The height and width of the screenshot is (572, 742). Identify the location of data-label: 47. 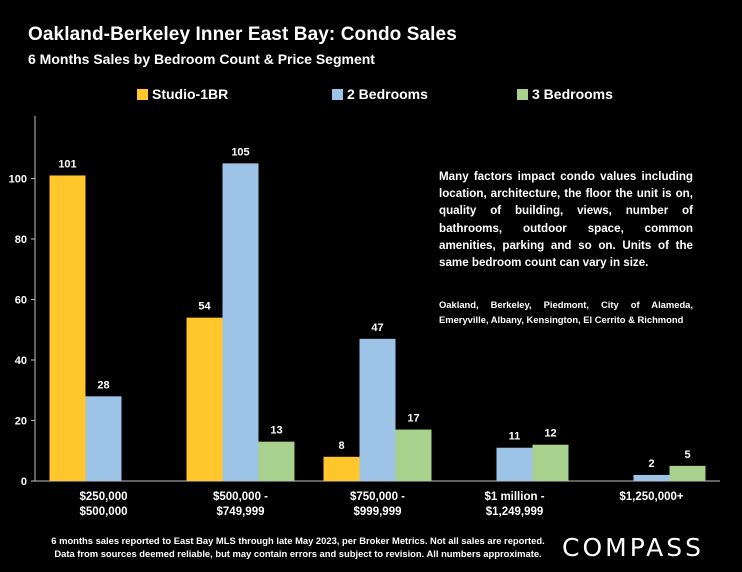
(377, 328).